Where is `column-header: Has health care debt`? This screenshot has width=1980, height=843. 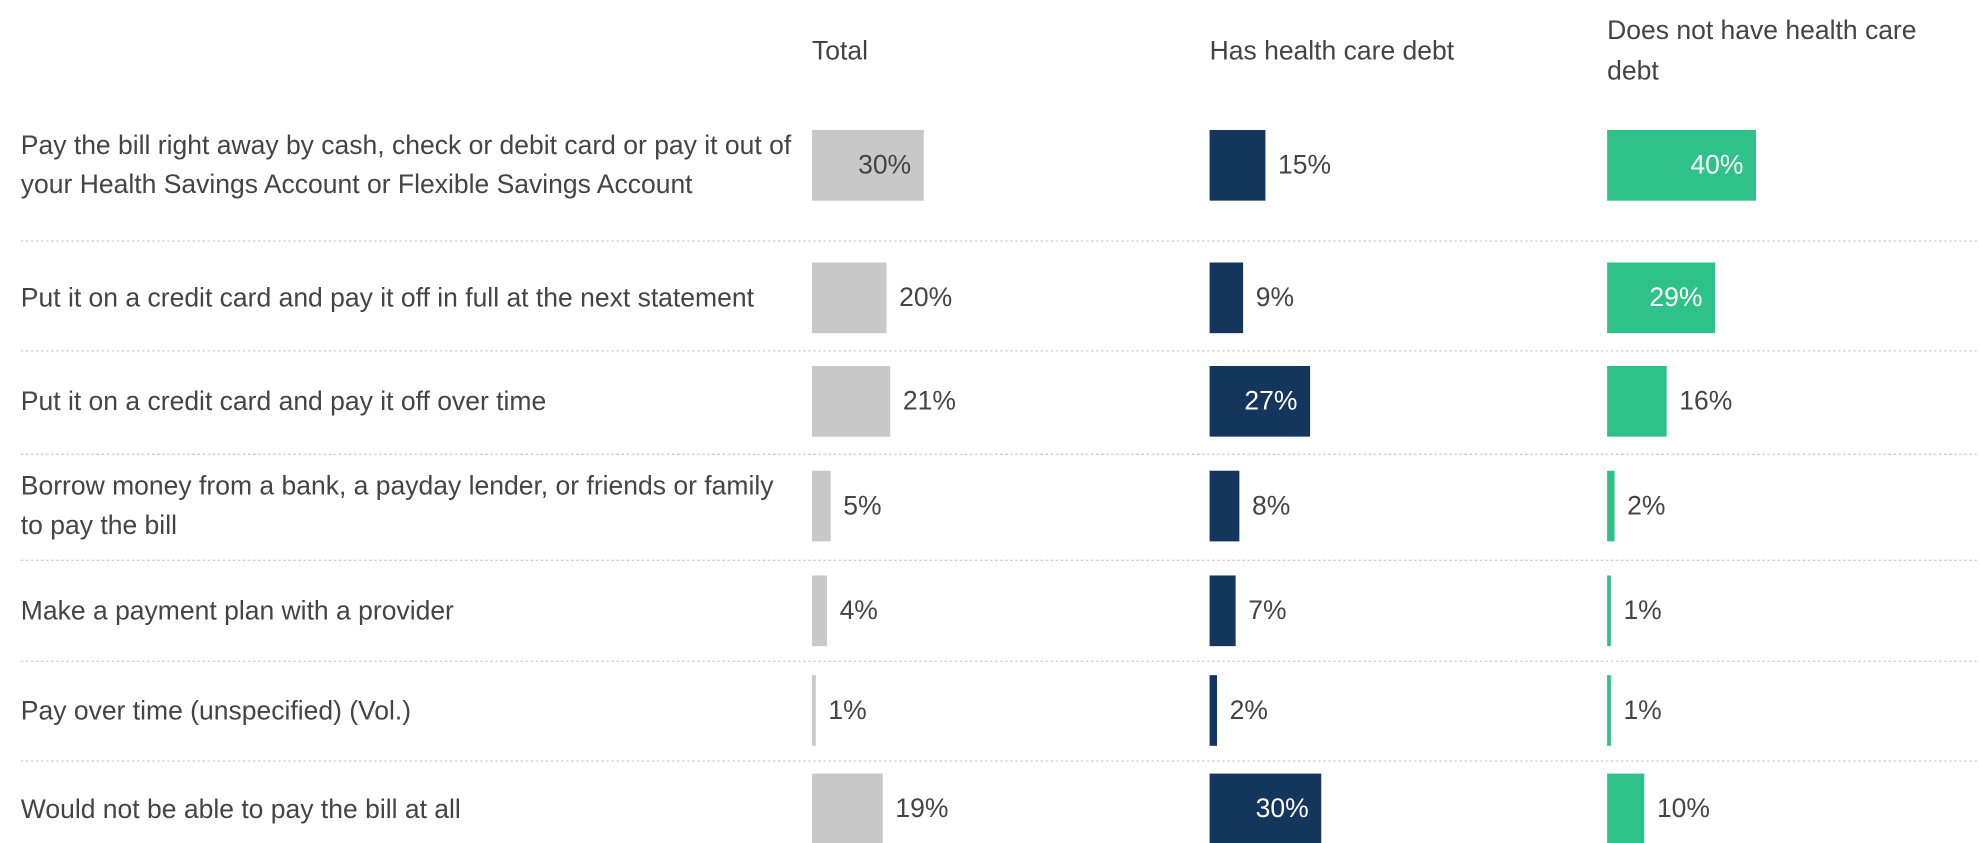 column-header: Has health care debt is located at coordinates (1332, 51).